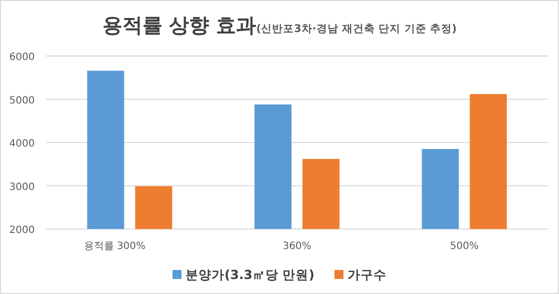 The image size is (559, 294). I want to click on chart-title: 용적률 상향 효과, so click(179, 25).